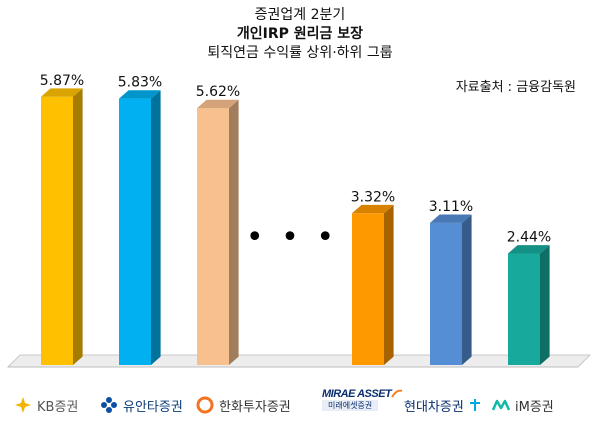 This screenshot has height=424, width=600. What do you see at coordinates (357, 394) in the screenshot?
I see `logo-mirae-top: MIRAE ASSET` at bounding box center [357, 394].